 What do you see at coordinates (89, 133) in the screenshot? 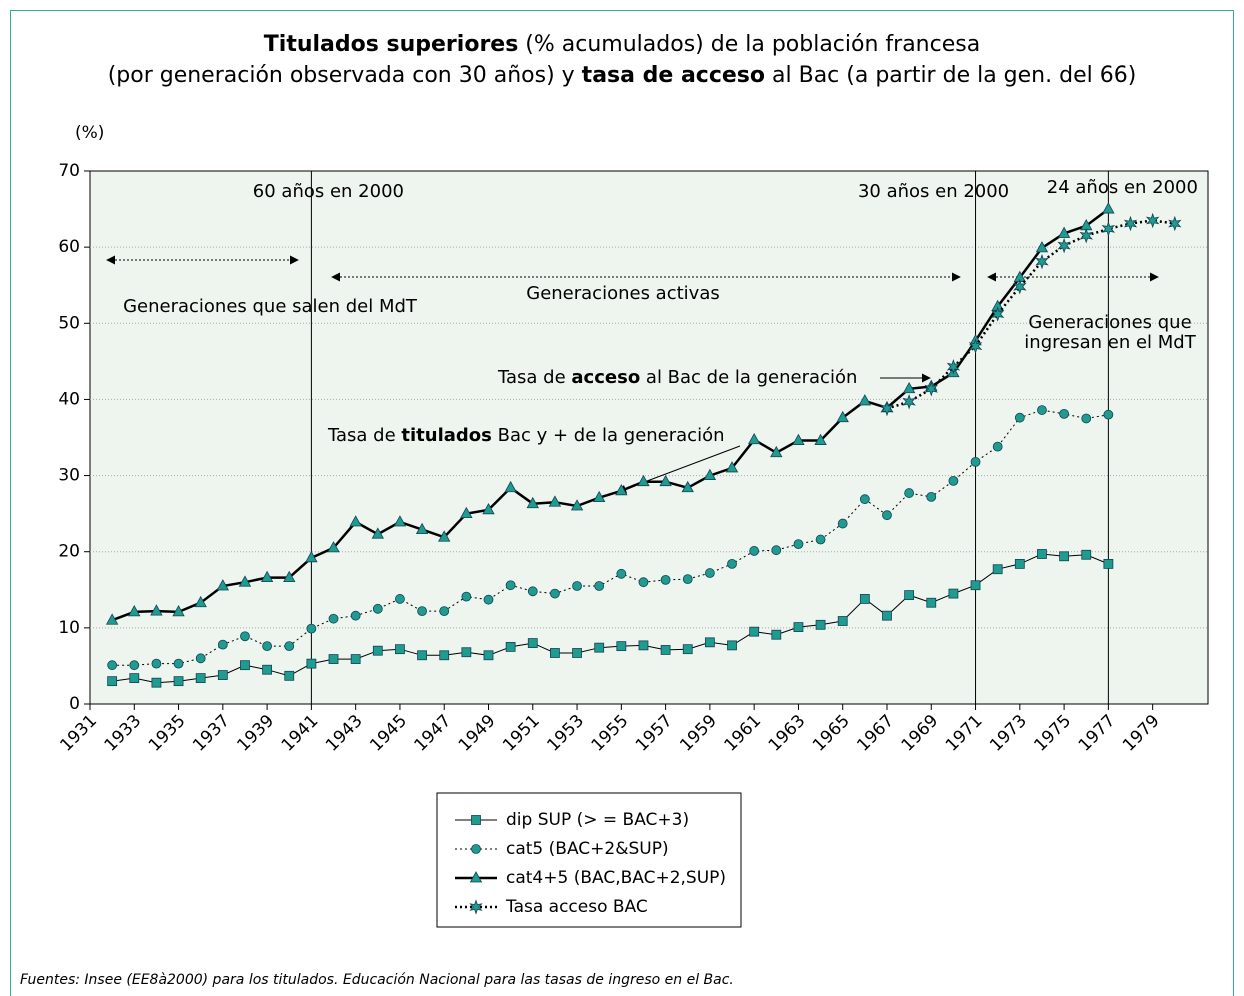
I see `y-axis-label: (%)` at bounding box center [89, 133].